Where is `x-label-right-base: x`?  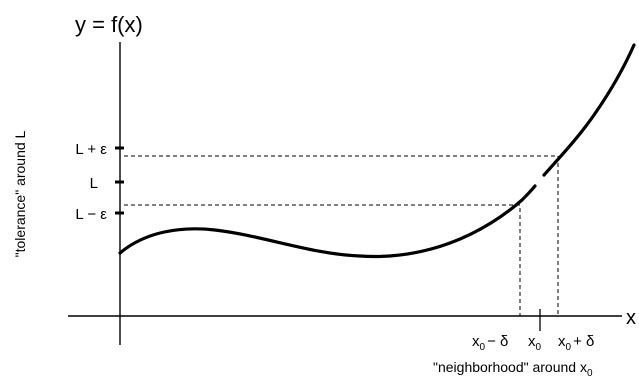
x-label-right-base: x is located at coordinates (562, 341).